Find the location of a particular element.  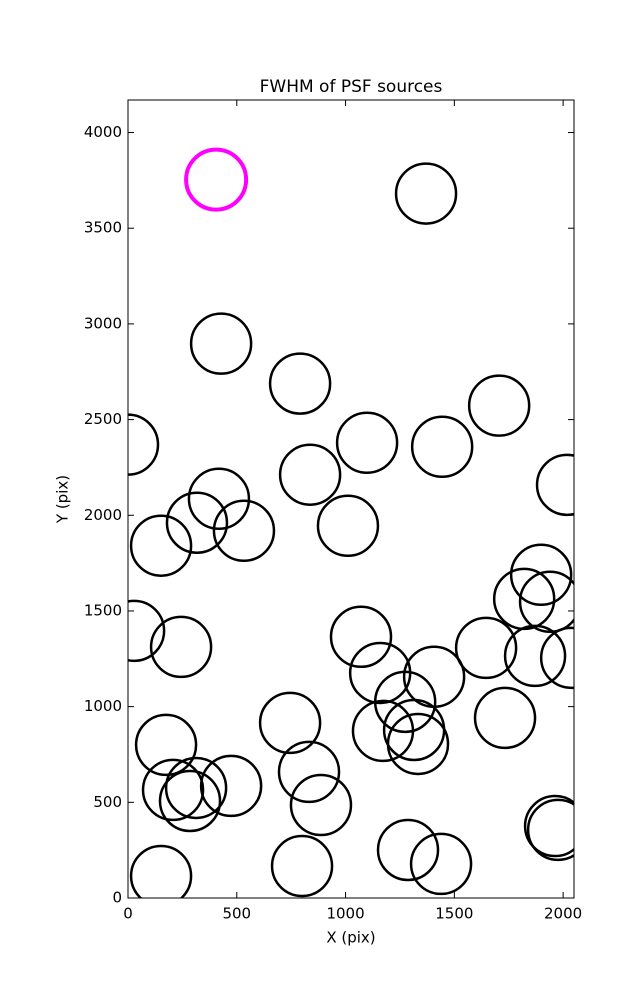

y-tick-label: 4000 is located at coordinates (103, 132).